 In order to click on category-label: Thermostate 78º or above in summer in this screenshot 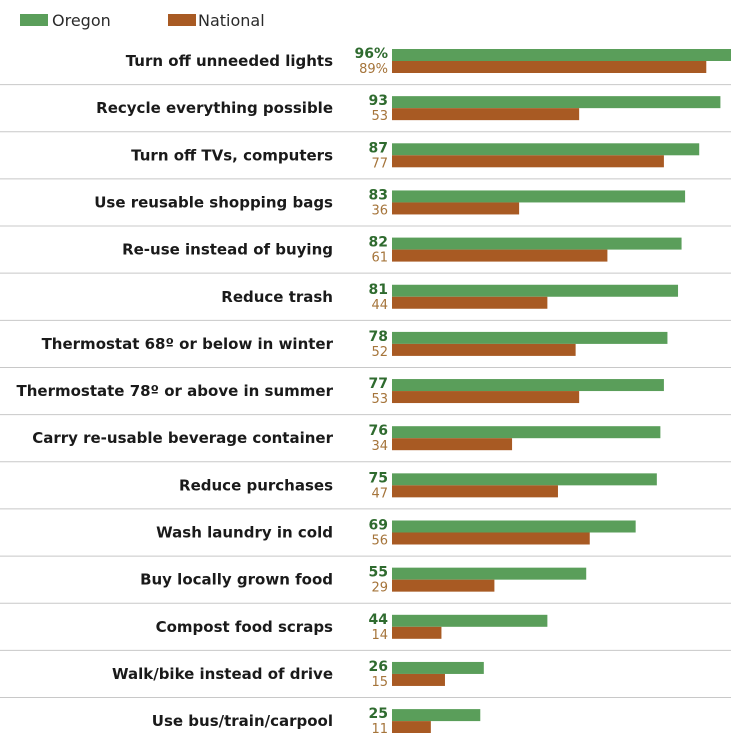, I will do `click(174, 391)`.